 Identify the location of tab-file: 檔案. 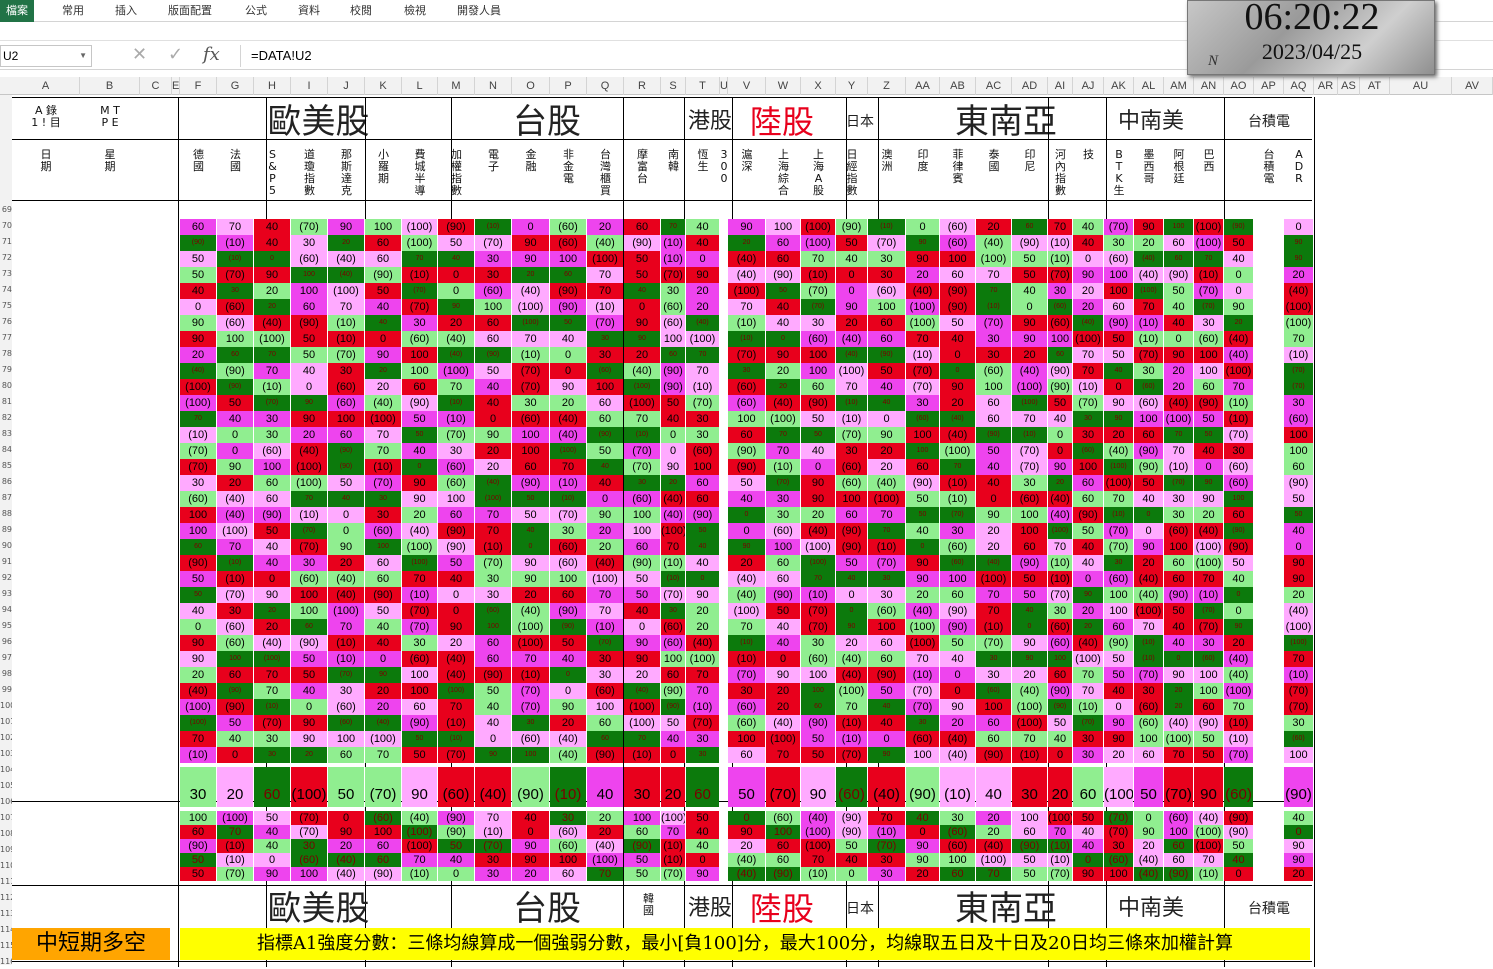
(17, 11).